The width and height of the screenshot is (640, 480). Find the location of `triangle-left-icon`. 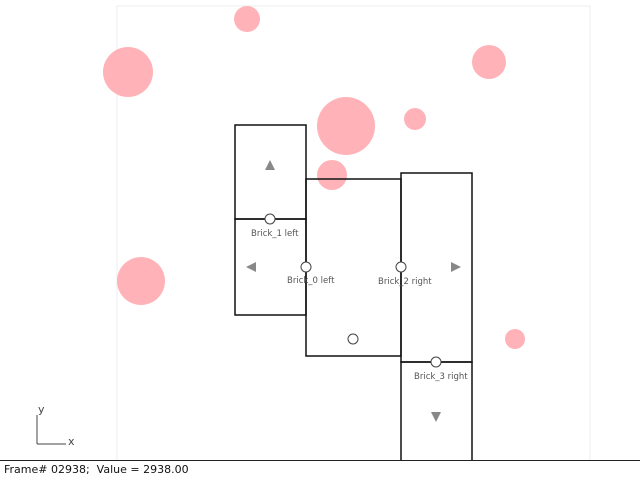

triangle-left-icon is located at coordinates (251, 267).